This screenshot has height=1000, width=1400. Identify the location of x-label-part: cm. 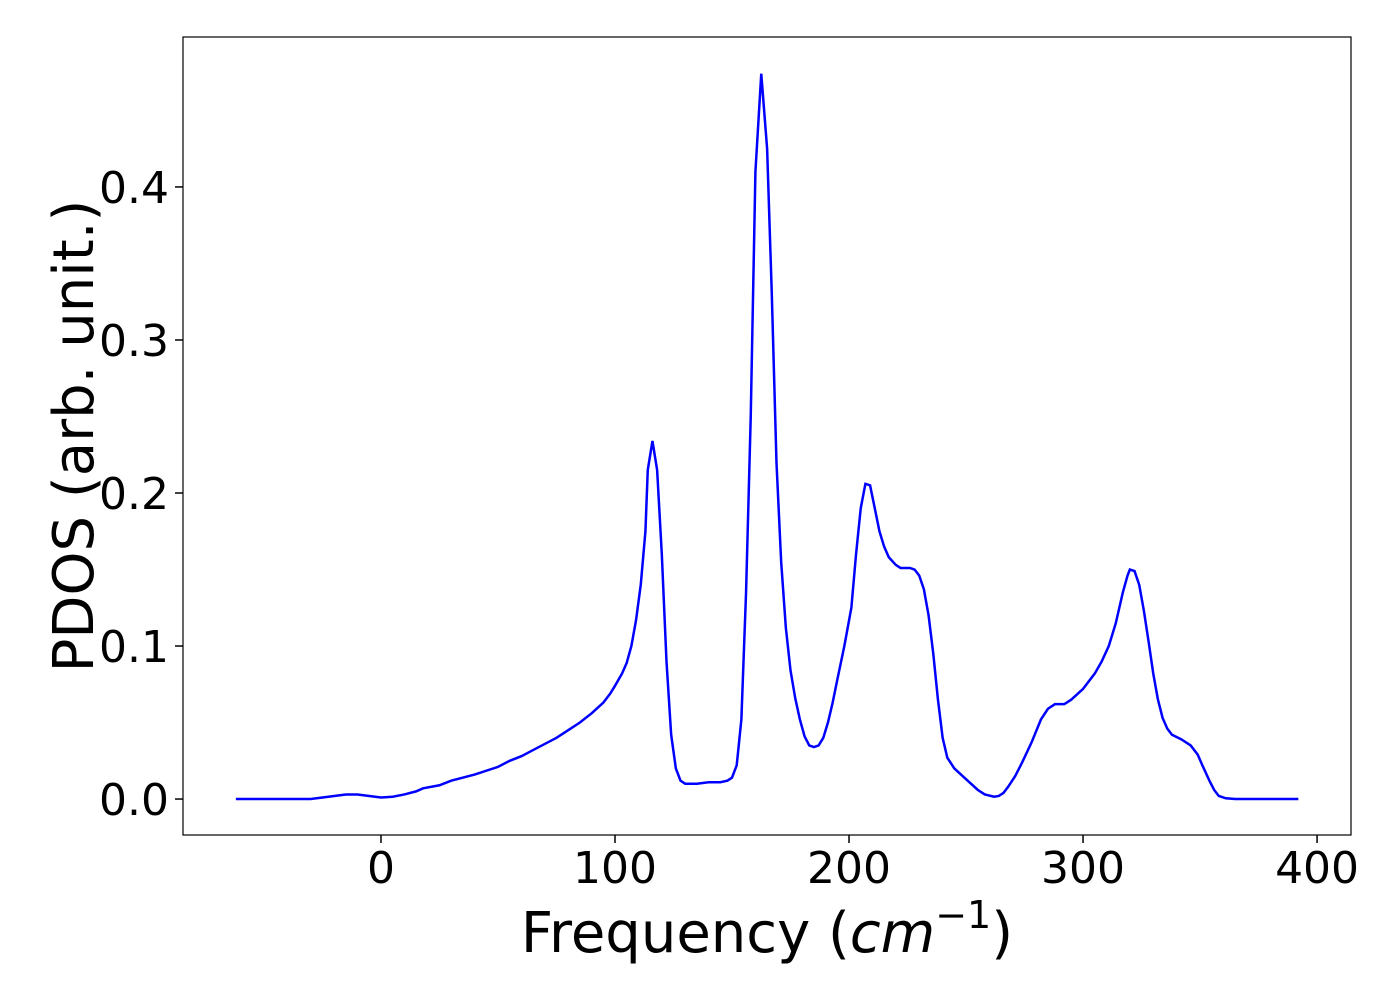
(892, 933).